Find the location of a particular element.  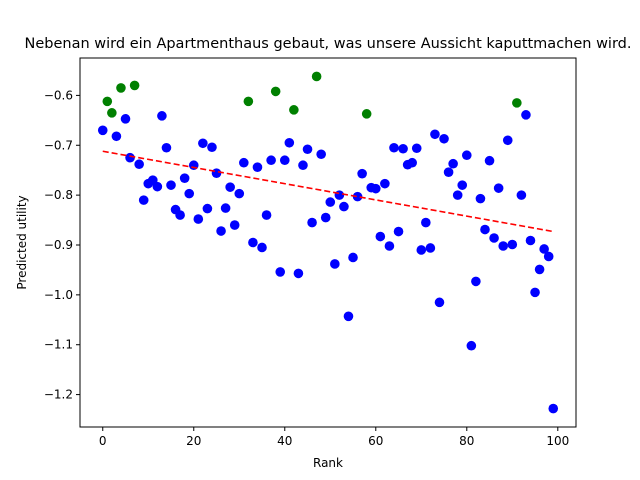

x-axis-ticks: 0 20 40 60 80 100 is located at coordinates (334, 437).